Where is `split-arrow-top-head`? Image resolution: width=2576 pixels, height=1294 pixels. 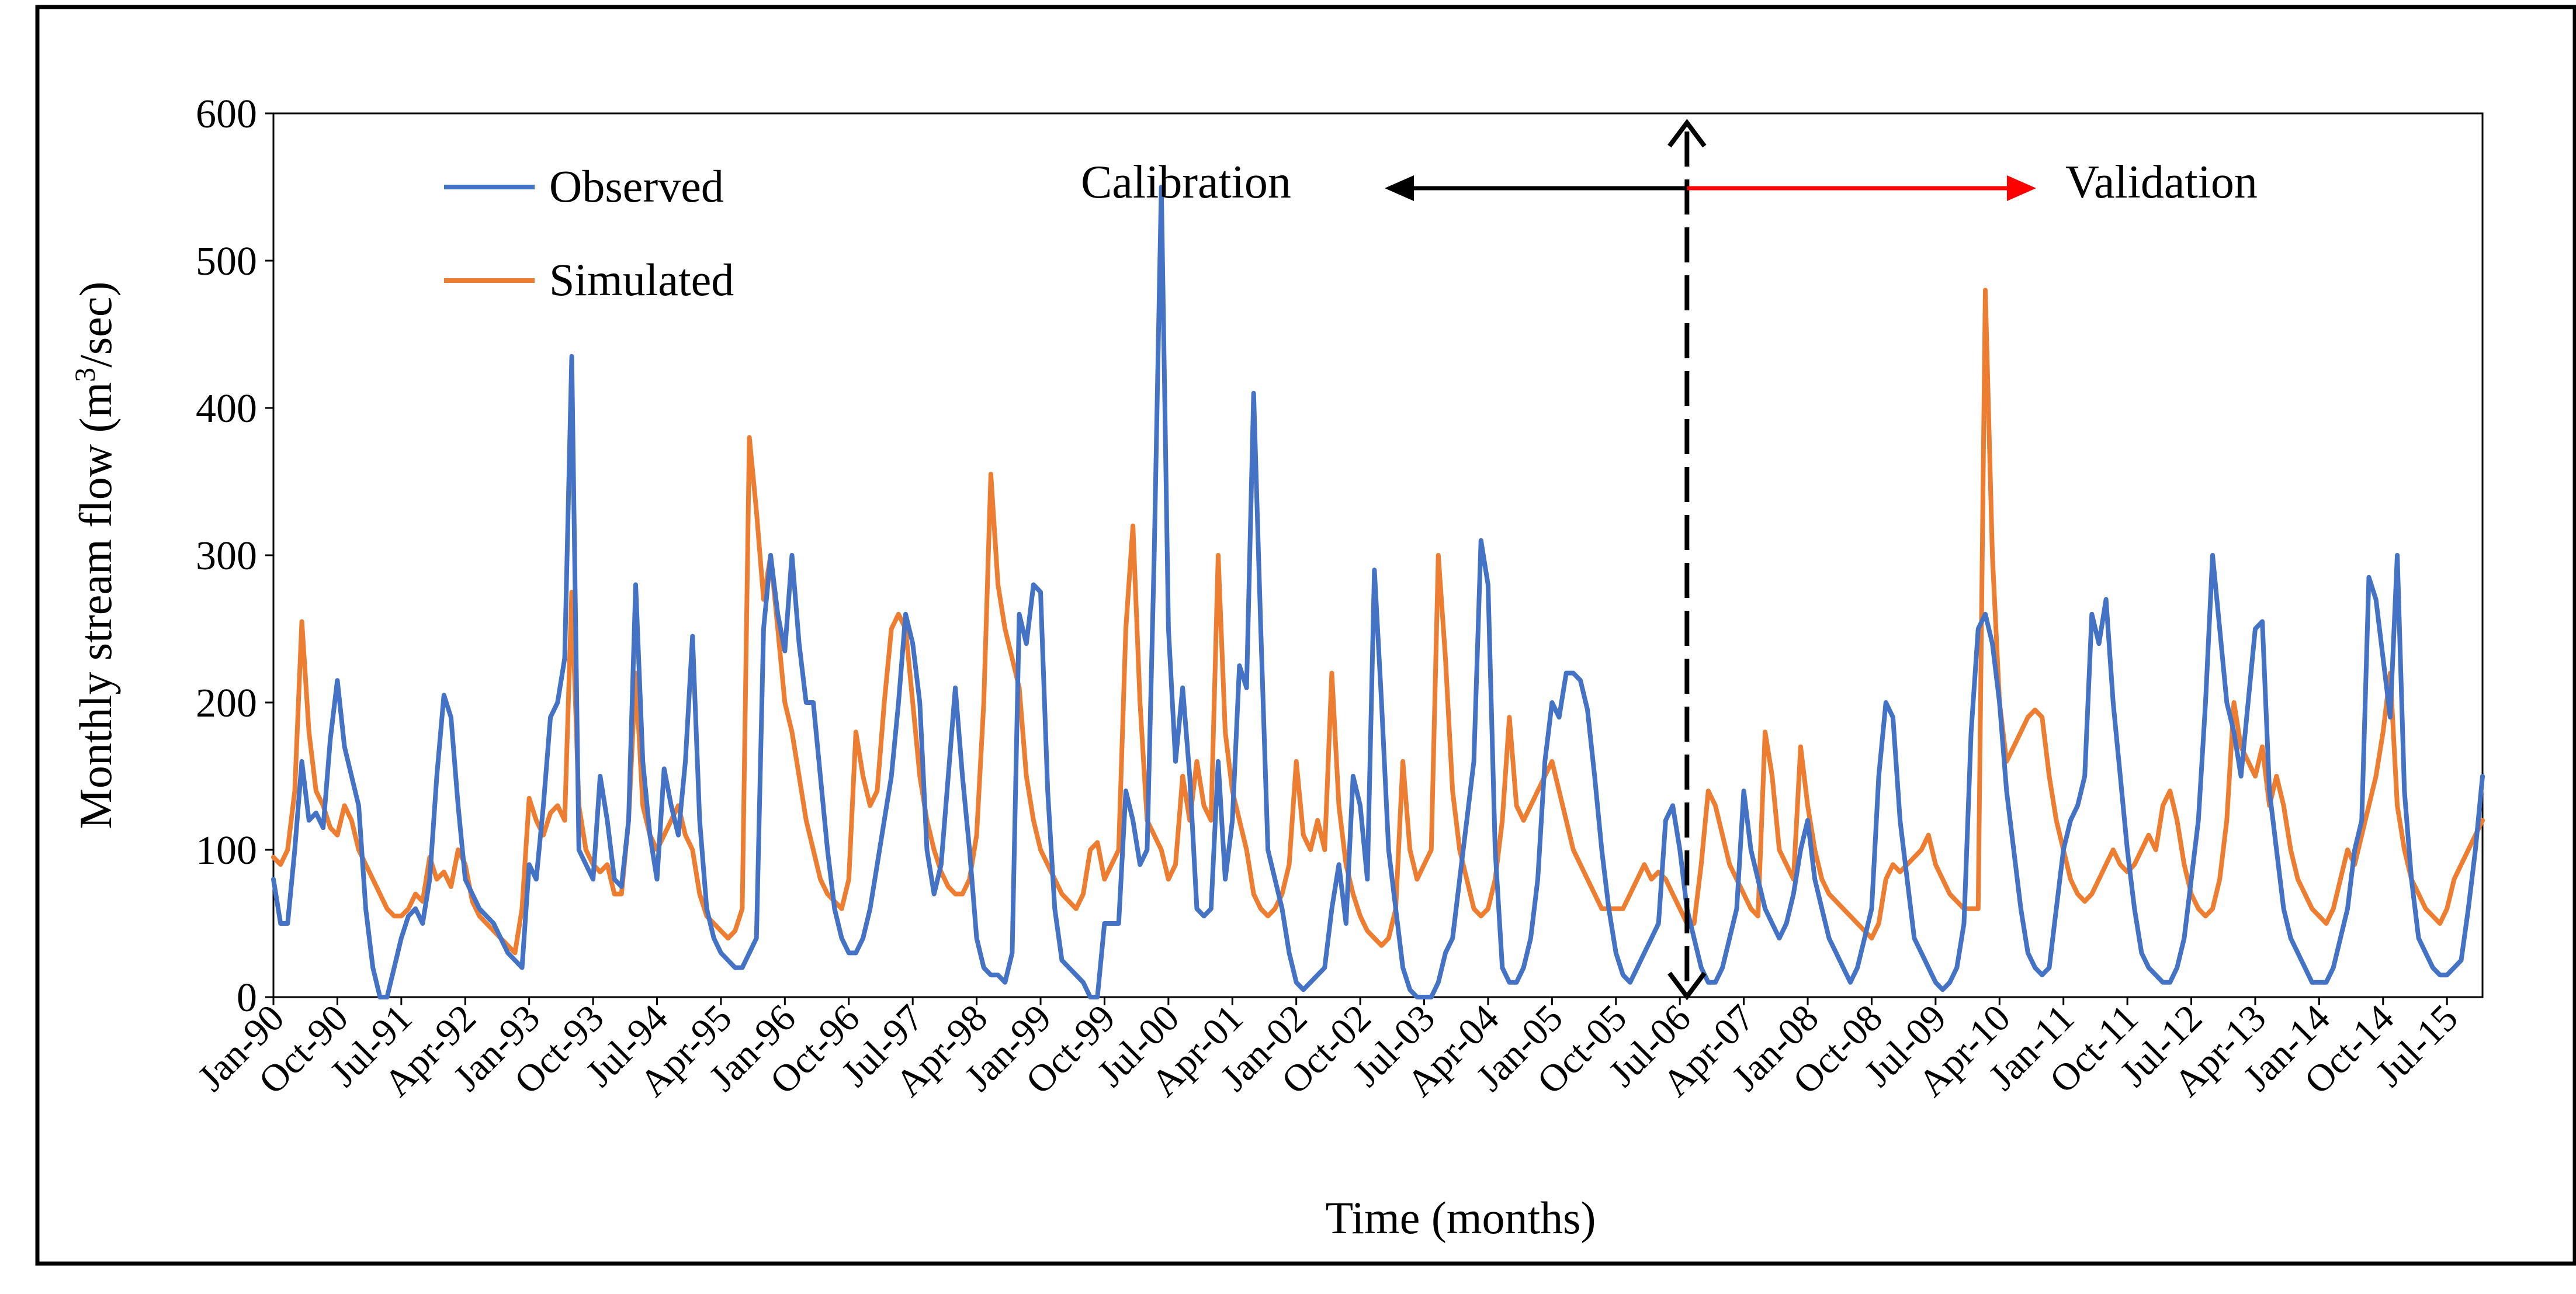
split-arrow-top-head is located at coordinates (1687, 133).